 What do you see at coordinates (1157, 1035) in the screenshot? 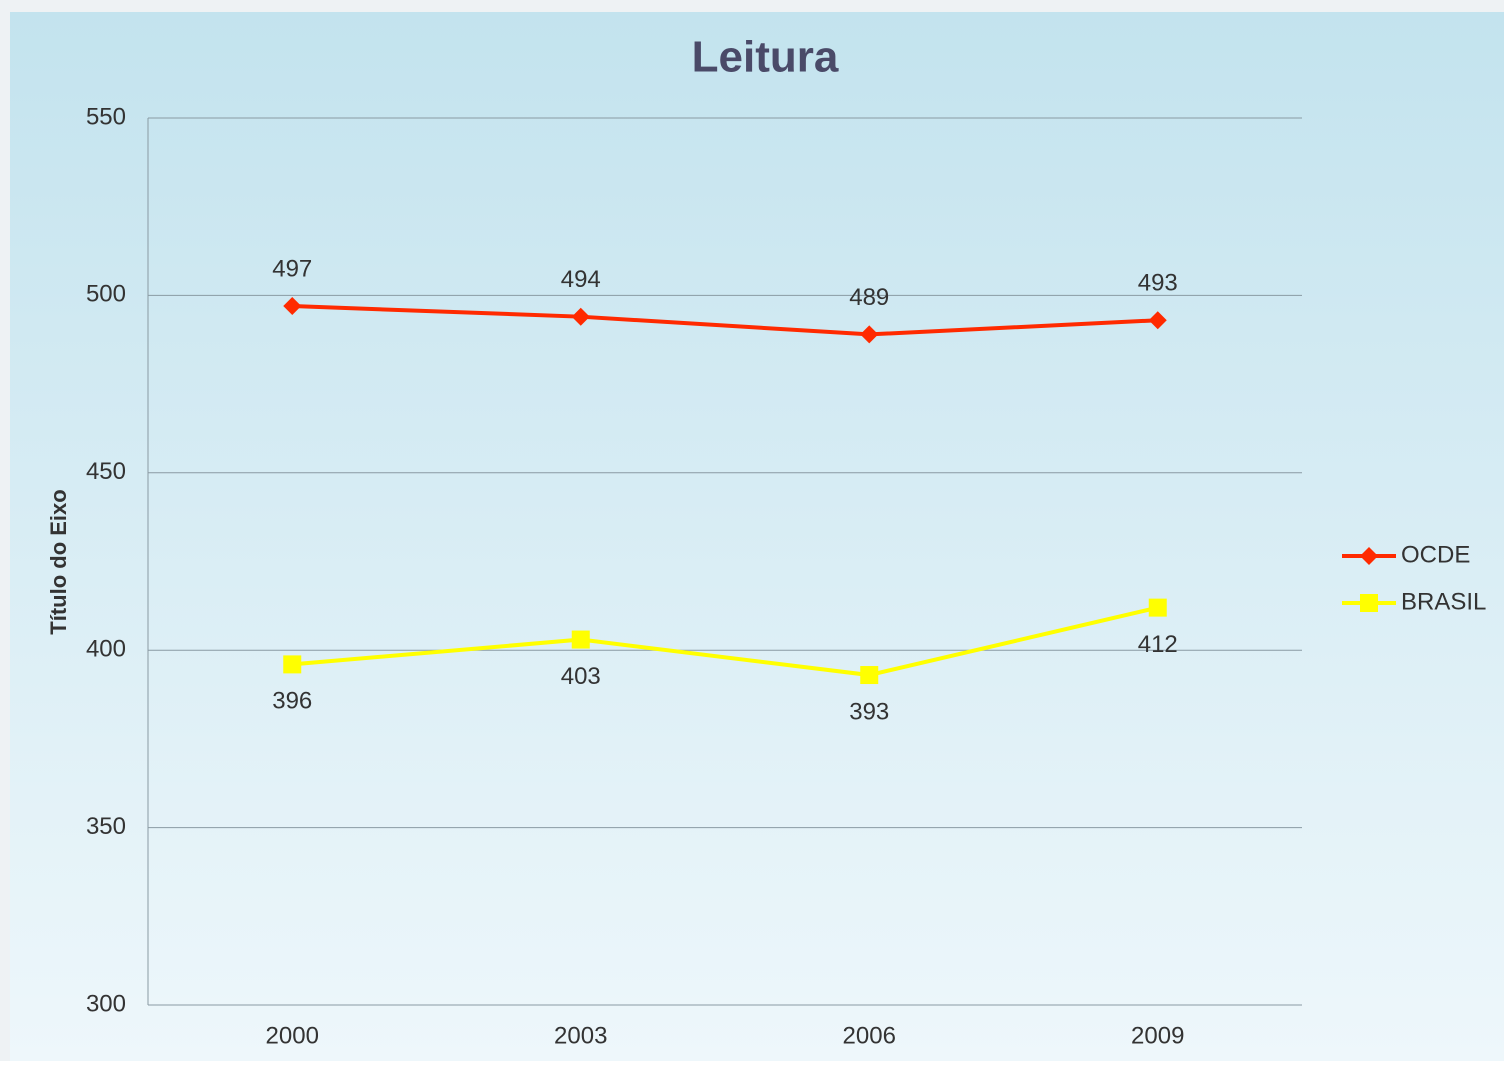
I see `x-tick-label: 2009` at bounding box center [1157, 1035].